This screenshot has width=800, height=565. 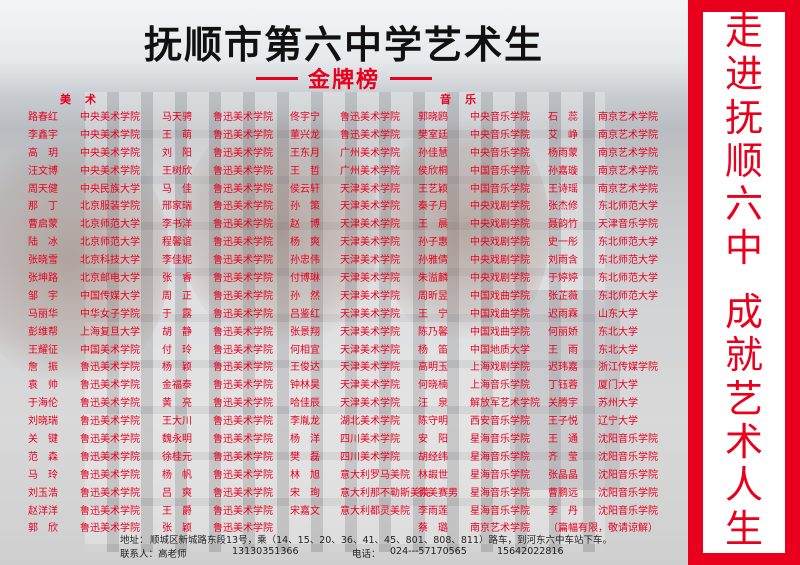 What do you see at coordinates (563, 386) in the screenshot?
I see `student-name: 丁钰蓉` at bounding box center [563, 386].